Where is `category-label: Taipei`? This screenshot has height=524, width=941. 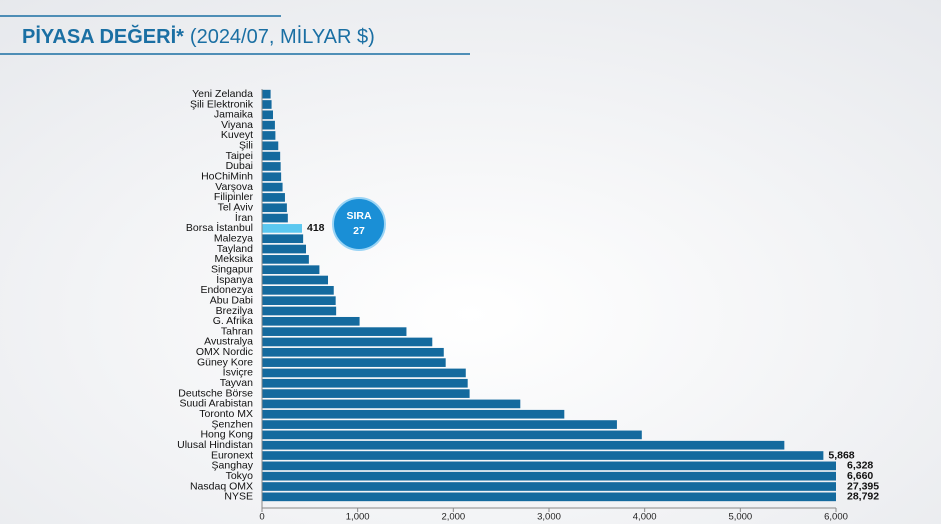 category-label: Taipei is located at coordinates (239, 156).